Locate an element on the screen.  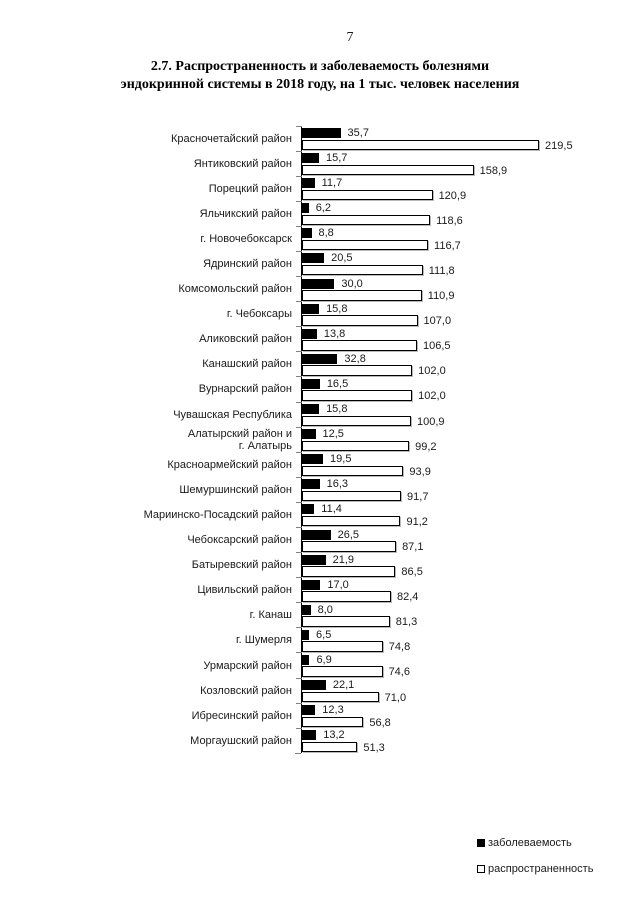
prevalence-value-label: 87,1 is located at coordinates (413, 547).